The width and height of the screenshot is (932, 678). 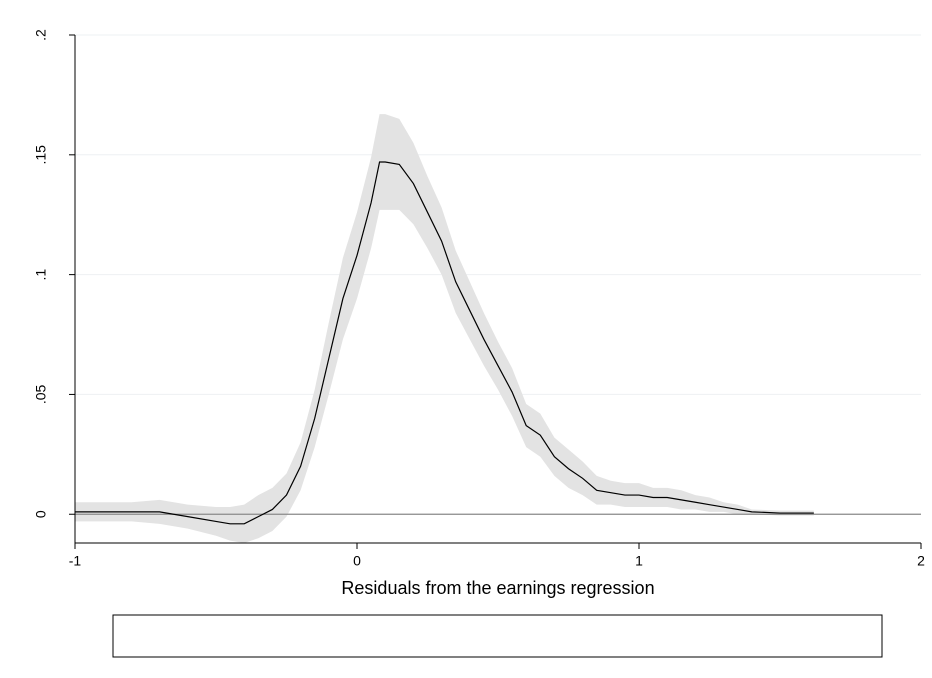 What do you see at coordinates (41, 394) in the screenshot?
I see `y-tick-label: .05` at bounding box center [41, 394].